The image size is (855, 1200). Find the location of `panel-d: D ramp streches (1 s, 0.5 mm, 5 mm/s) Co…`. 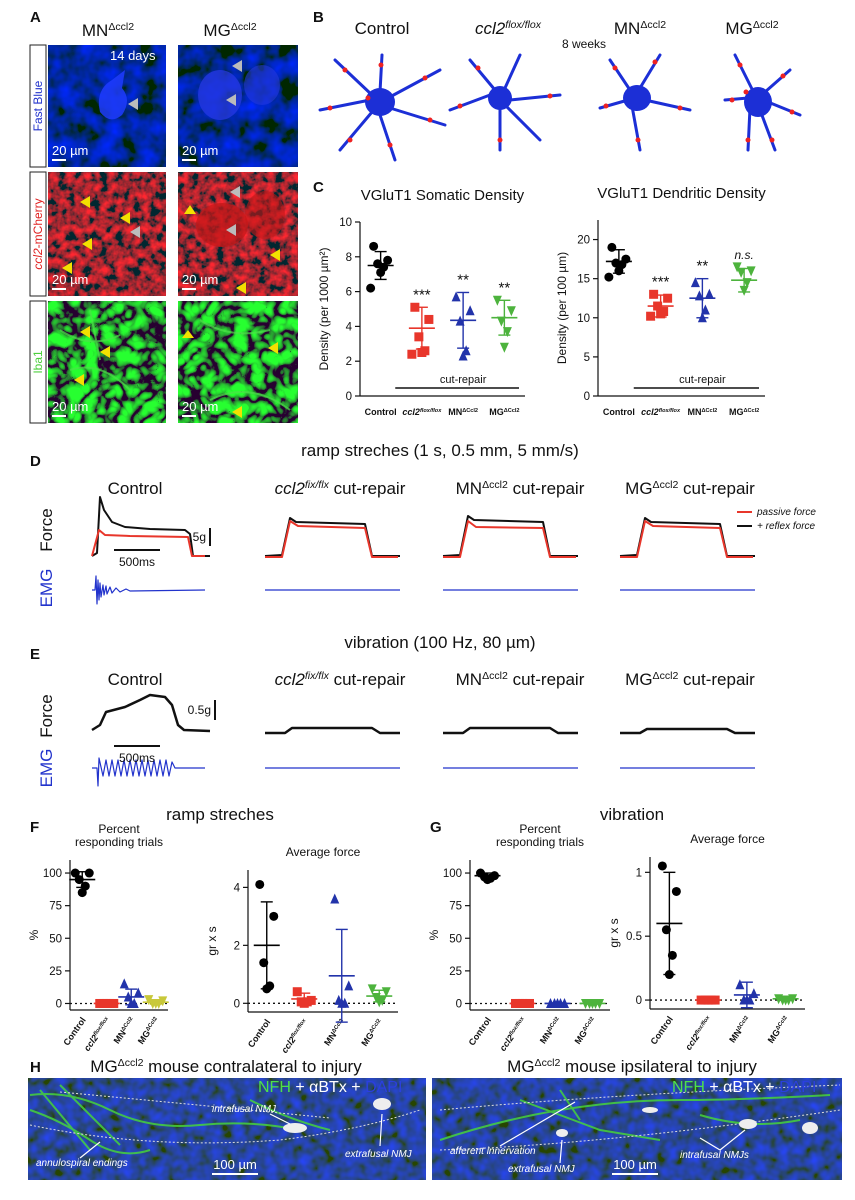

panel-d: D ramp streches (1 s, 0.5 mm, 5 mm/s) Co… is located at coordinates (423, 524).